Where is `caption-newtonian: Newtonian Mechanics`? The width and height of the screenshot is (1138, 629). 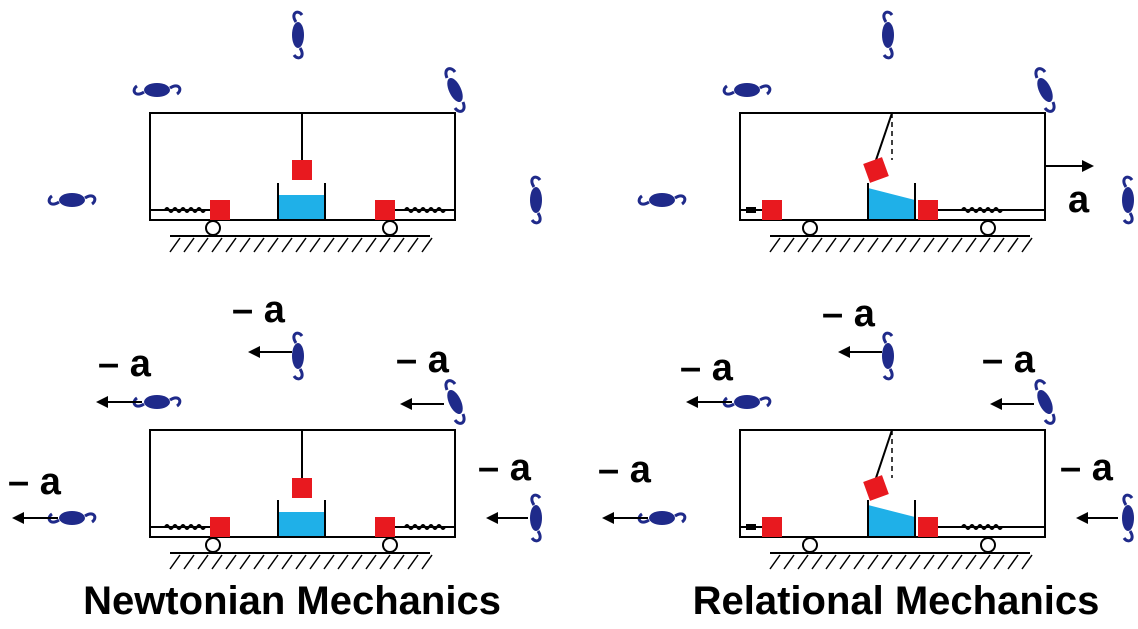 caption-newtonian: Newtonian Mechanics is located at coordinates (292, 601).